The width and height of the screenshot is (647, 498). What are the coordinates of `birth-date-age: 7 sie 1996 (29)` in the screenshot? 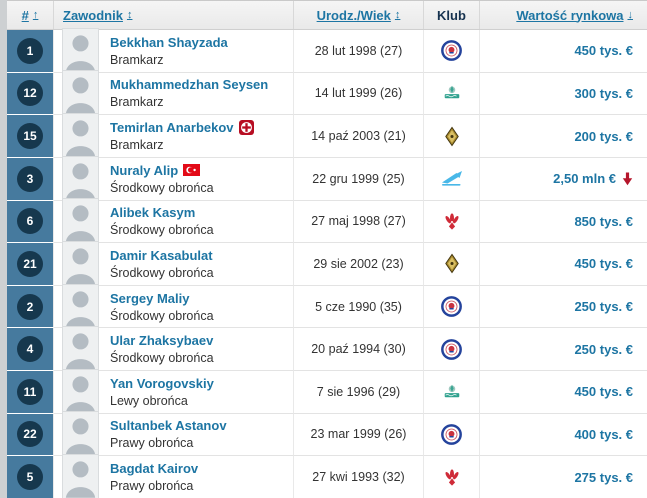 It's located at (359, 392).